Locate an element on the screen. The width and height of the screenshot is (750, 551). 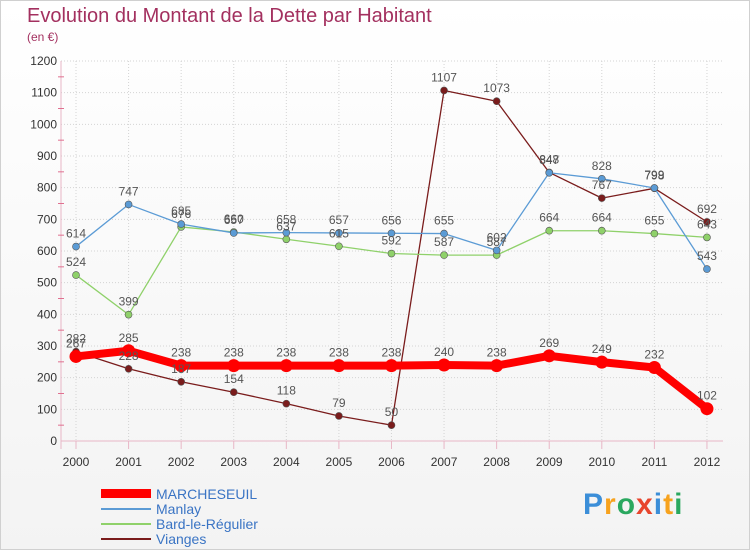
x-tick-label: 2010 is located at coordinates (601, 462).